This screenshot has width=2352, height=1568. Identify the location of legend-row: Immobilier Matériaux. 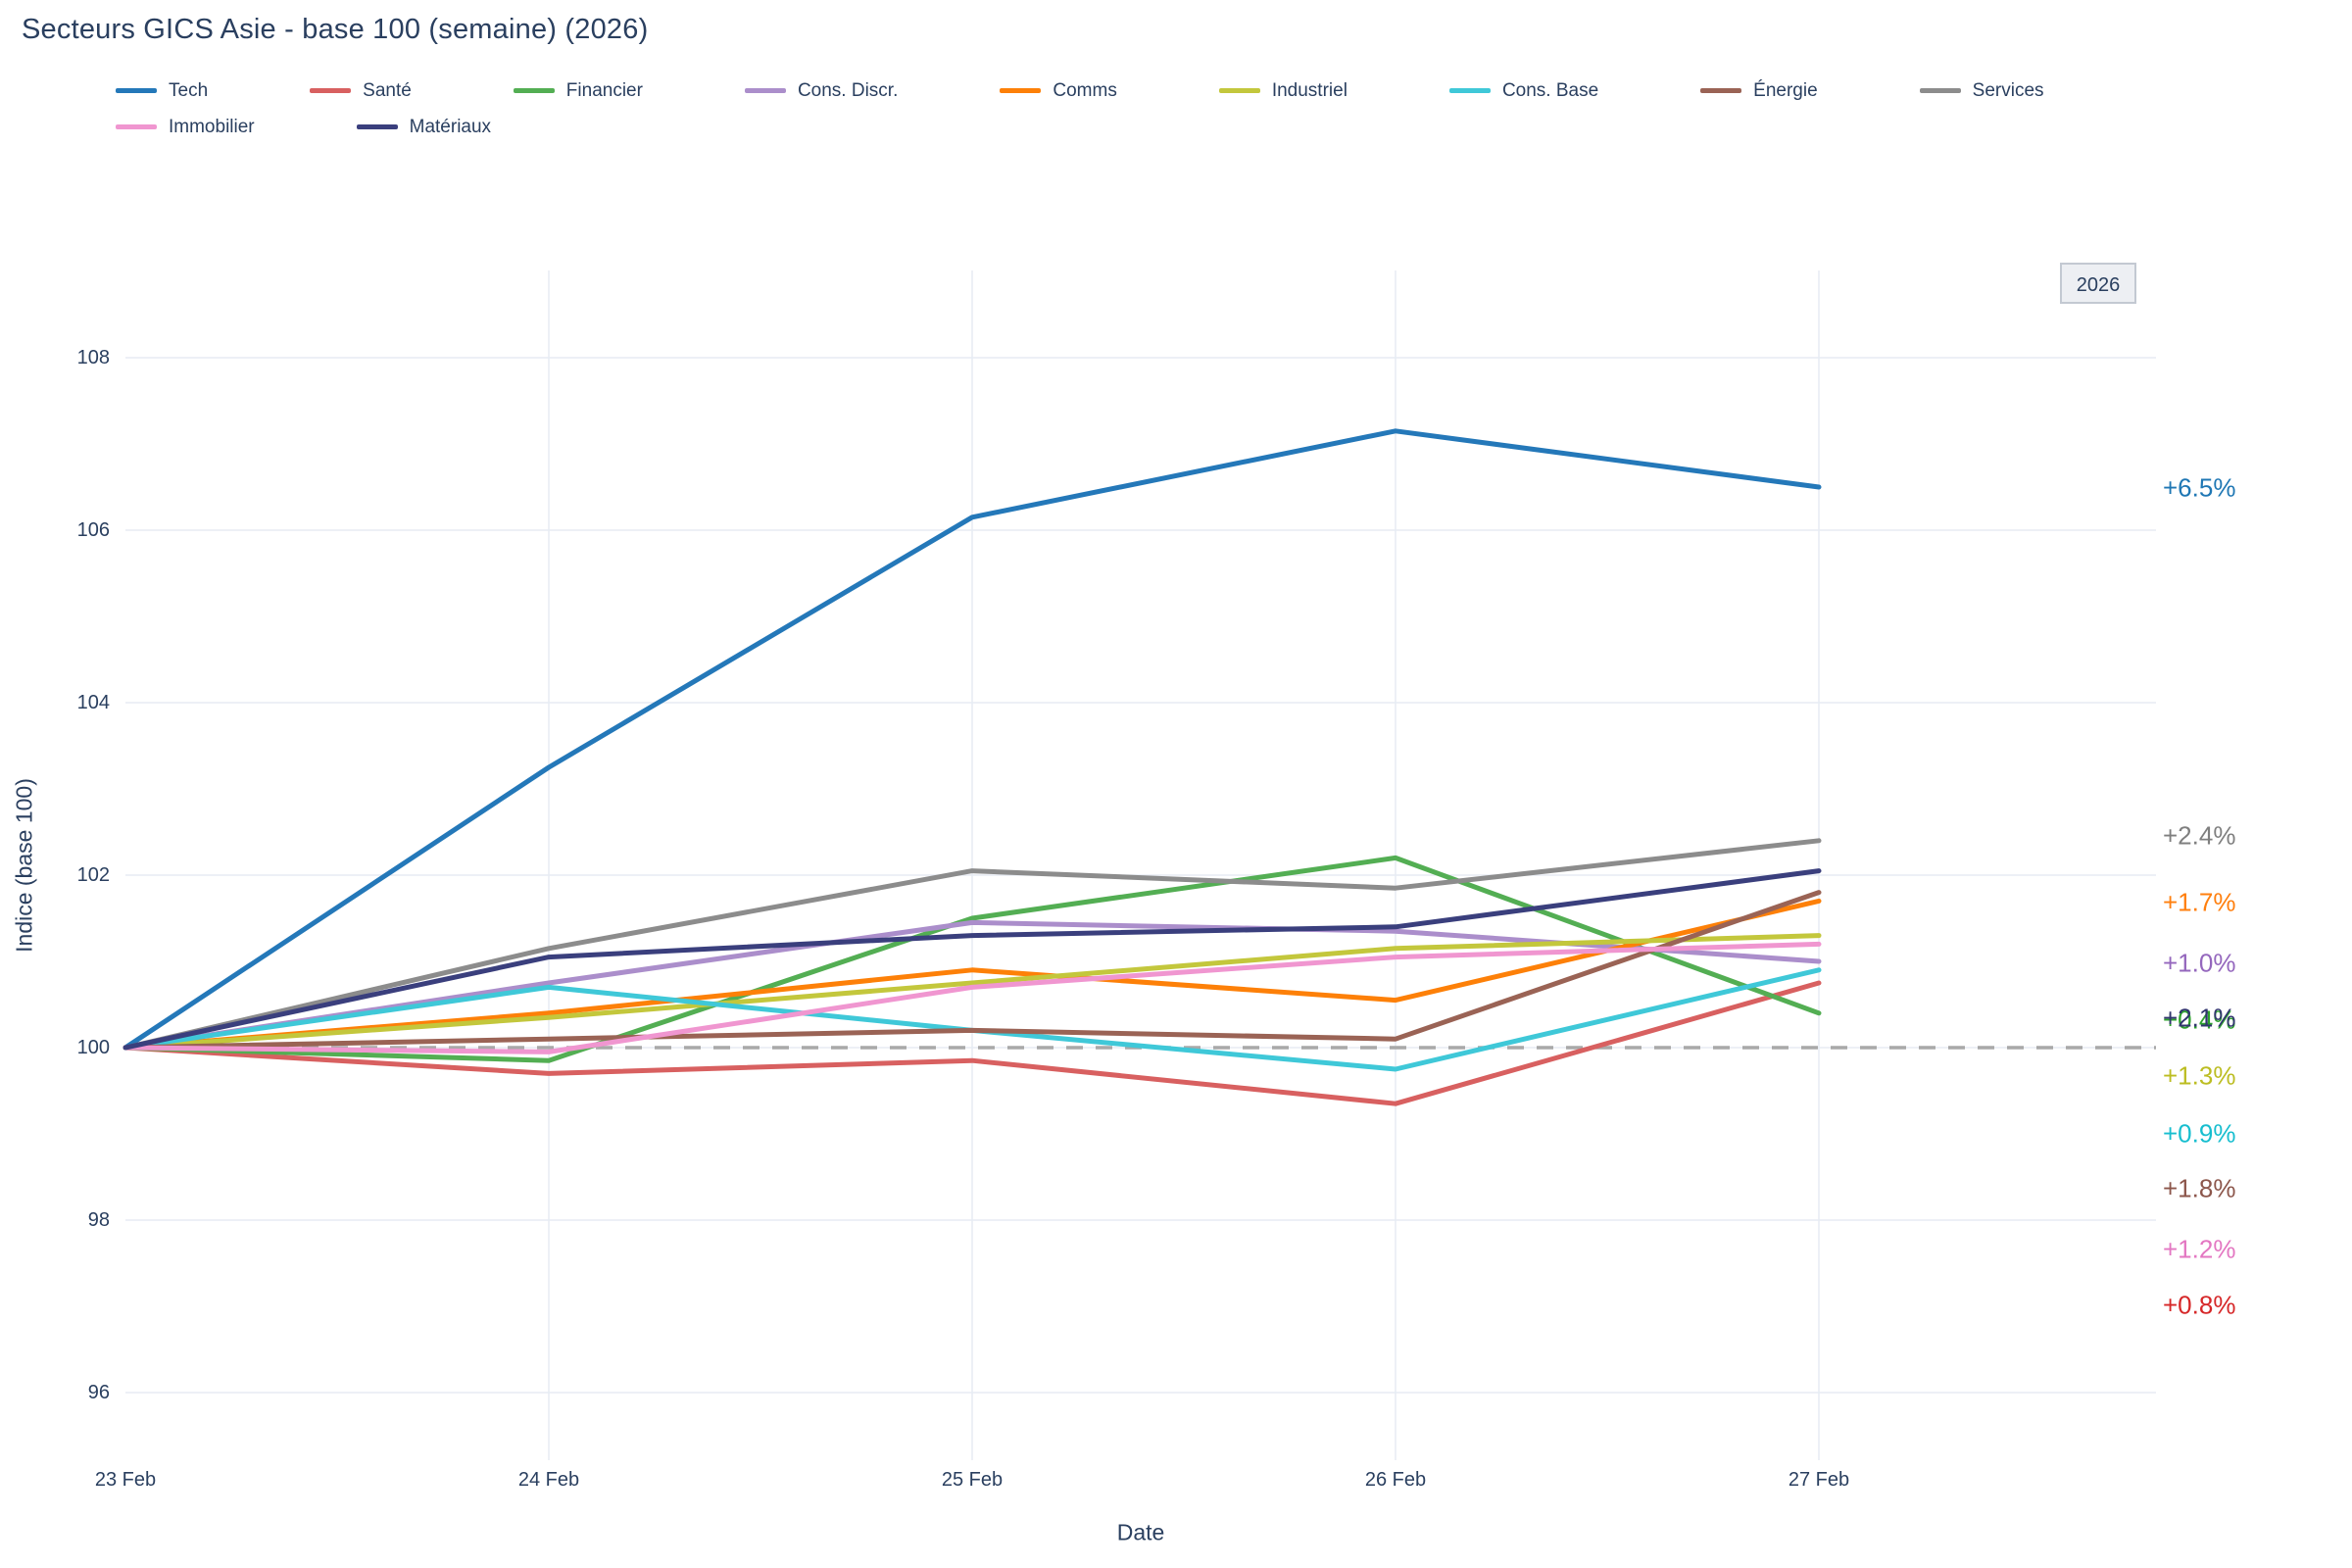
(1080, 127).